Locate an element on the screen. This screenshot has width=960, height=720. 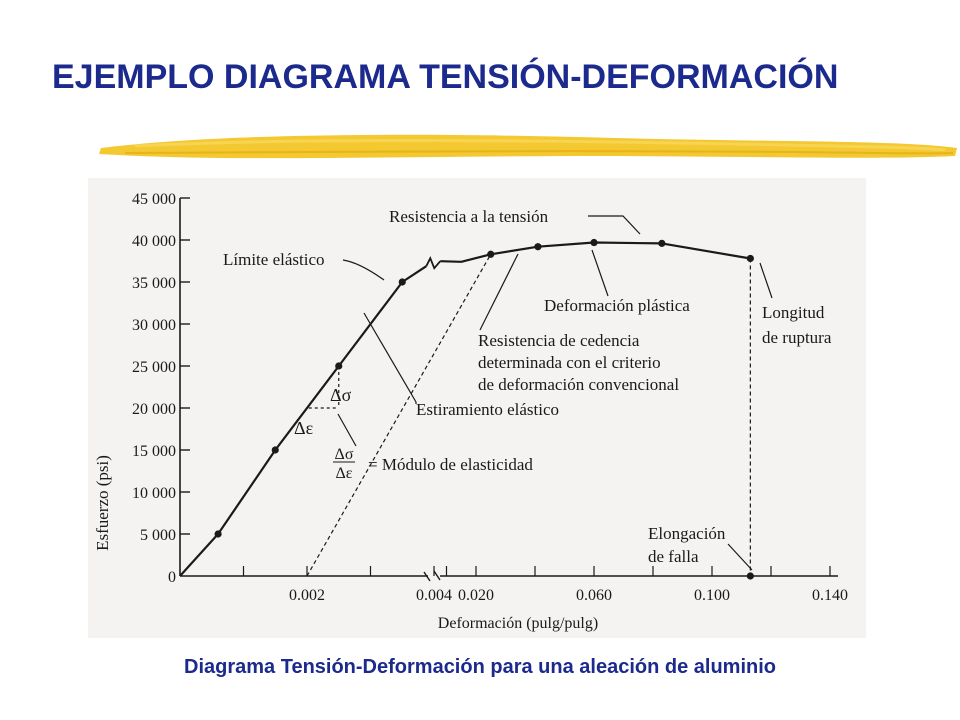
delta-sigma-label: Δσ is located at coordinates (341, 395).